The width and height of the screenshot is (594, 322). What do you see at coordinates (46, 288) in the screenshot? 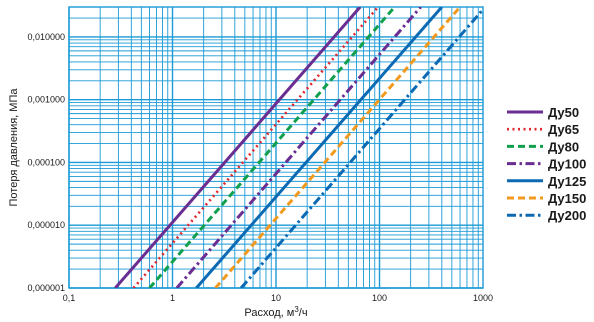
I see `y-tick-label: 0,000001` at bounding box center [46, 288].